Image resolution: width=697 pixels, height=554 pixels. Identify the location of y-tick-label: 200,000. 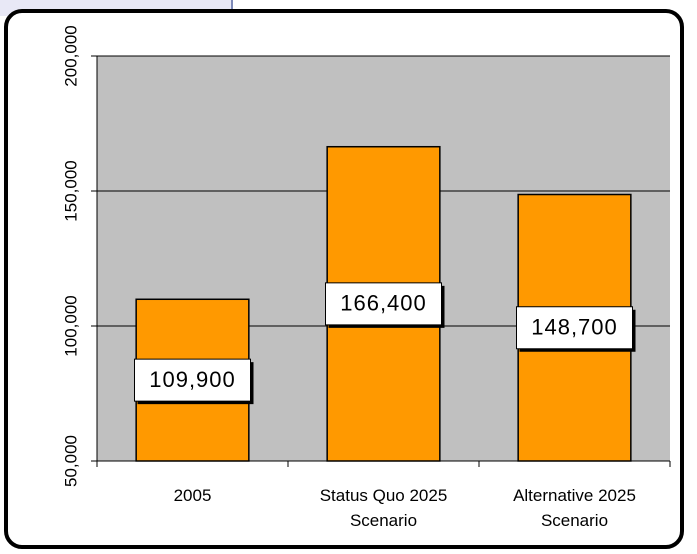
(70, 55).